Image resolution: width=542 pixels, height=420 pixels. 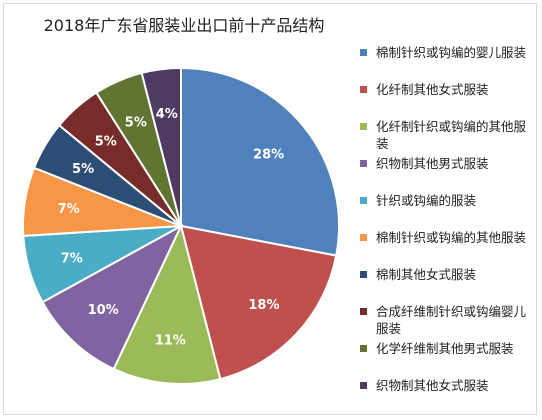 What do you see at coordinates (446, 358) in the screenshot?
I see `legend-item: 化学纤维制其他男式服装` at bounding box center [446, 358].